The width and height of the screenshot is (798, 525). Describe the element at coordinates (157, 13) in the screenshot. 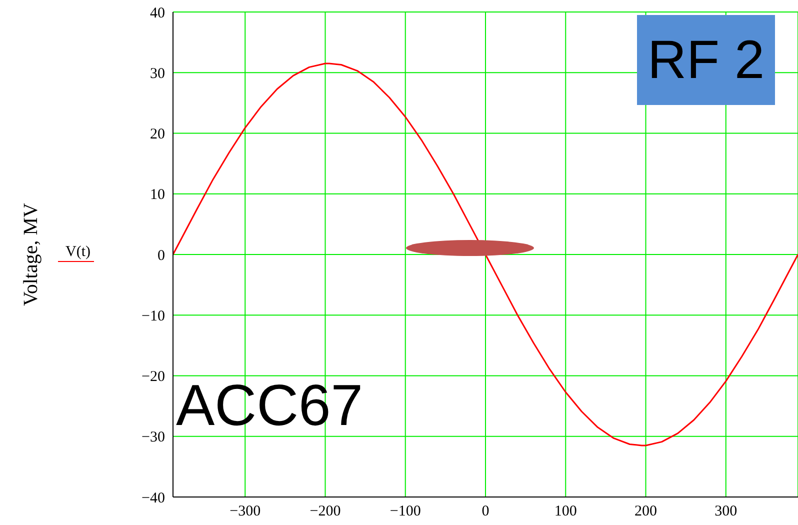

I see `y-tick-label: 40` at that location.